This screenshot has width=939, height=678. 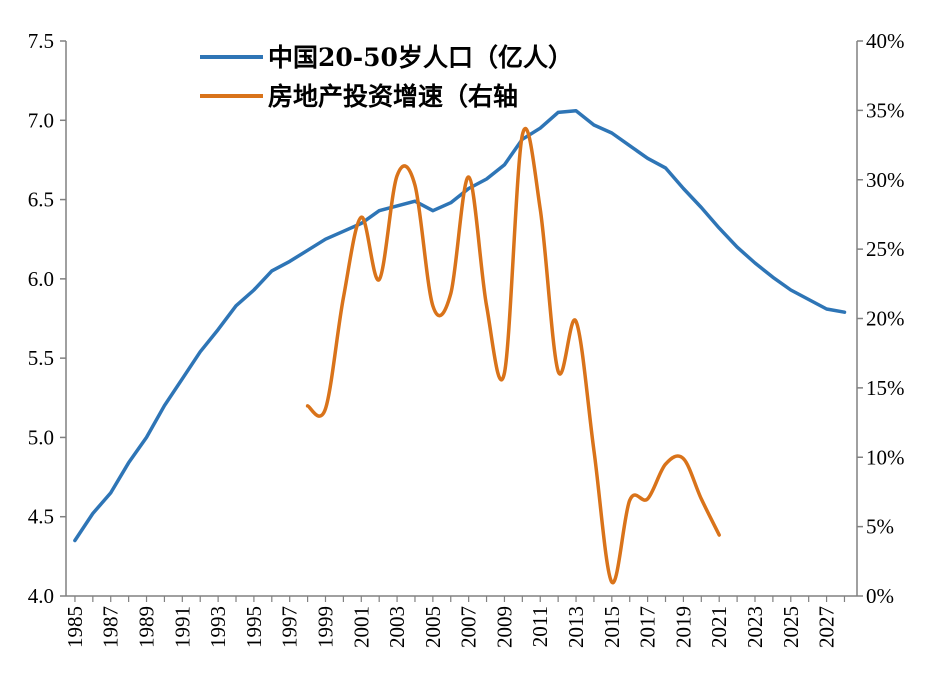 I want to click on left-tick-label: 7.0, so click(x=41, y=120).